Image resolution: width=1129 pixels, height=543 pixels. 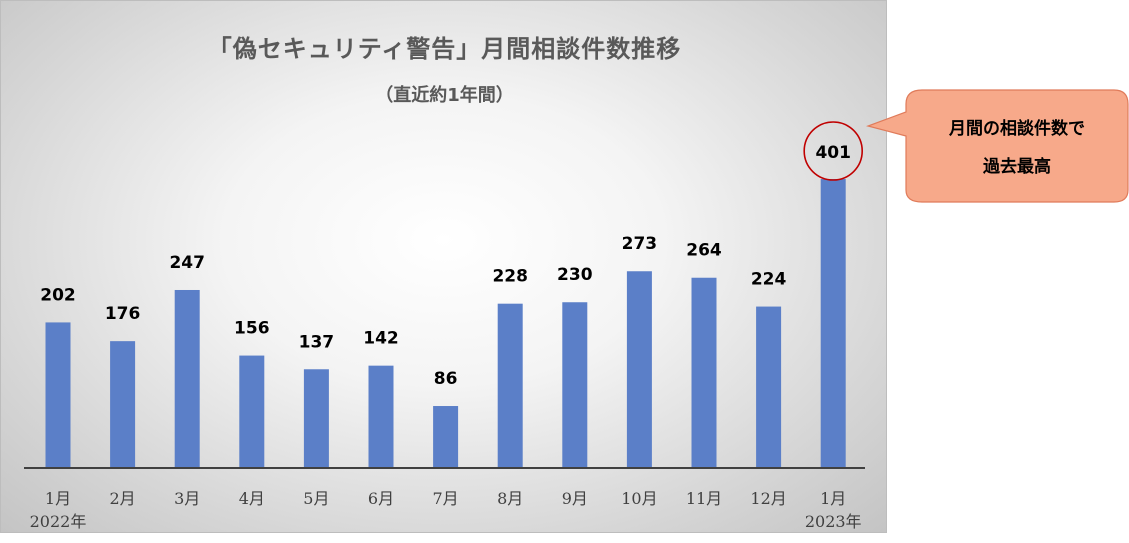 What do you see at coordinates (58, 521) in the screenshot?
I see `x-year-label: 2022年` at bounding box center [58, 521].